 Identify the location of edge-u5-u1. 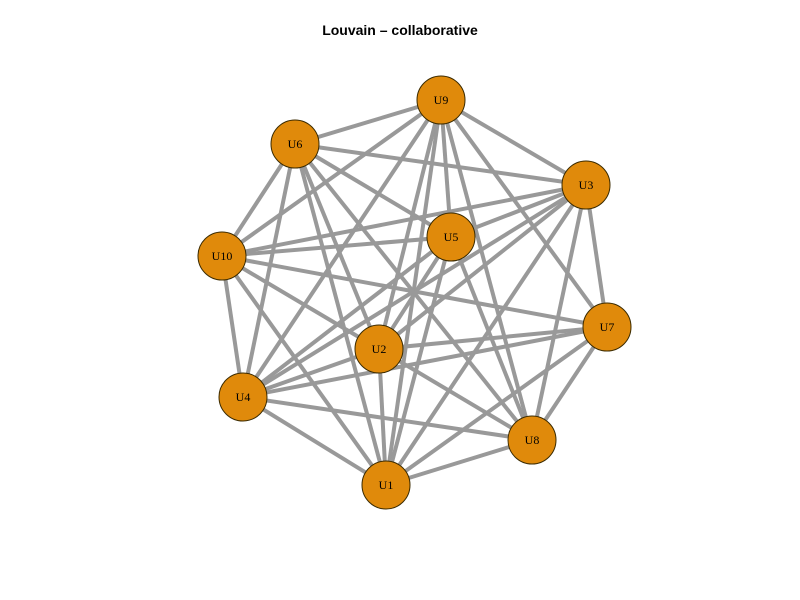
(418, 361).